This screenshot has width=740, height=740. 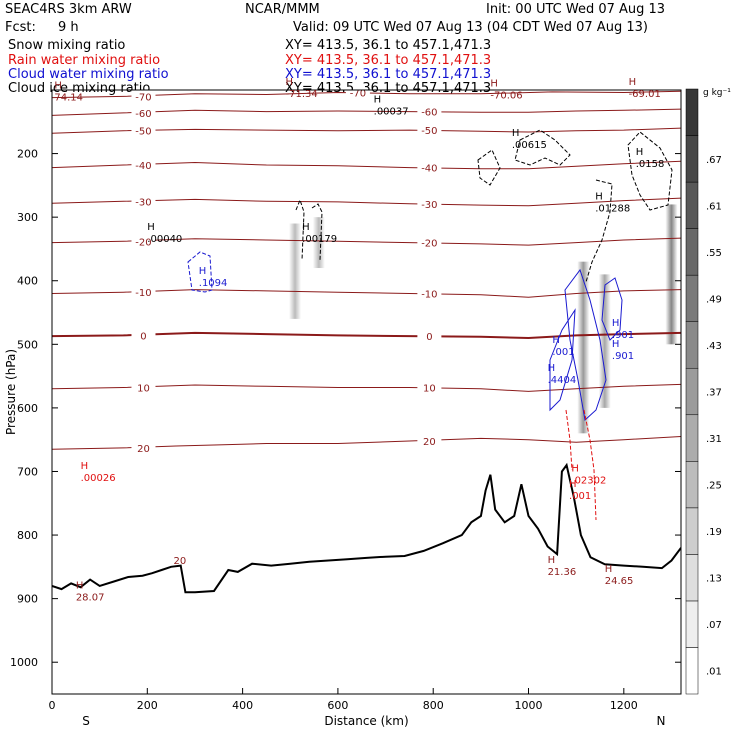 What do you see at coordinates (366, 202) in the screenshot?
I see `isotherm--30` at bounding box center [366, 202].